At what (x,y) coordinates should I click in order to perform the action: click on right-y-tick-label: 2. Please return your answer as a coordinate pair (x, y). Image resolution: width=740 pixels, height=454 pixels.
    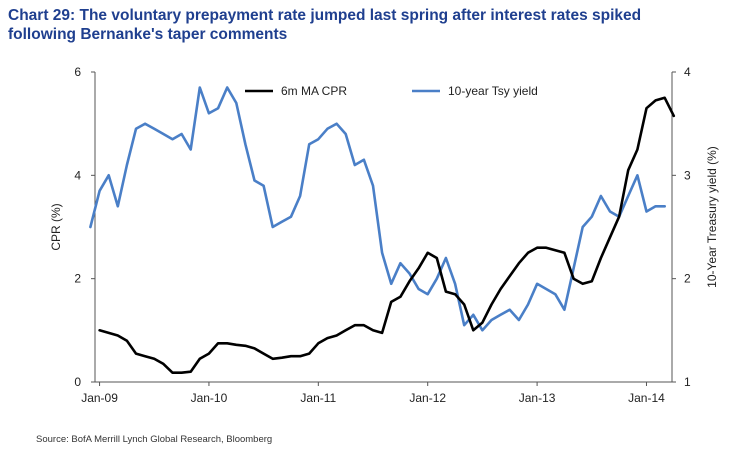
    Looking at the image, I should click on (687, 279).